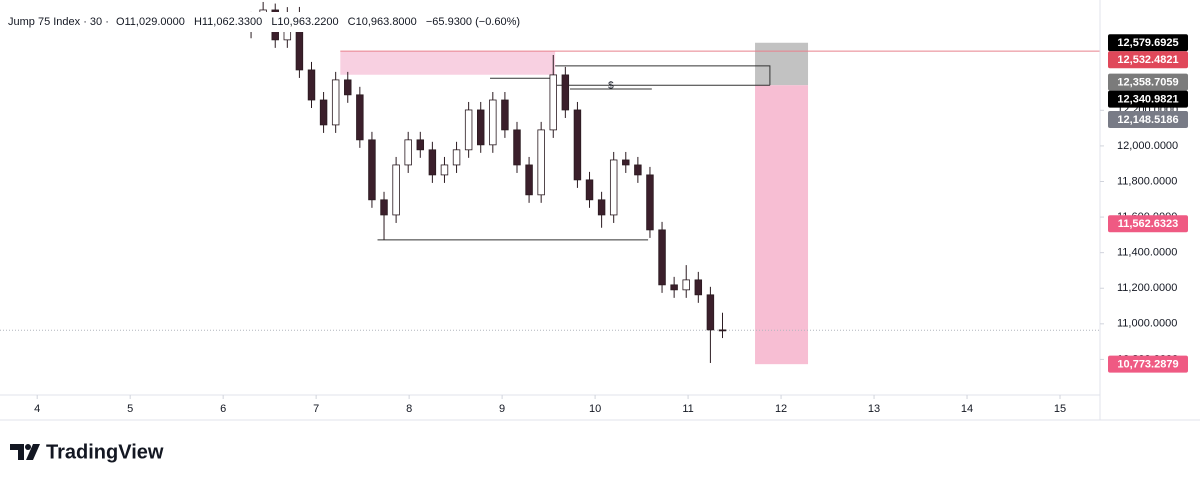  I want to click on x-tick-label: 9, so click(502, 409).